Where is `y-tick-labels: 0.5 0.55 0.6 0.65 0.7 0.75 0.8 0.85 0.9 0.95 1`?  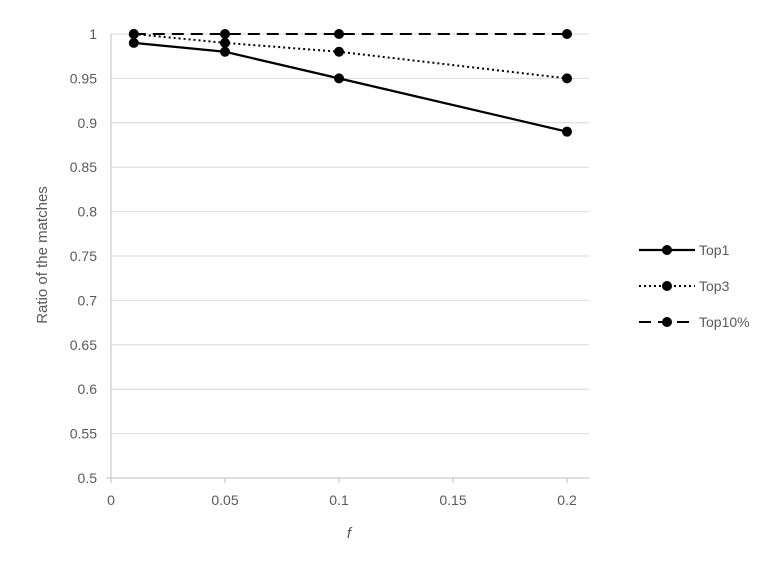 y-tick-labels: 0.5 0.55 0.6 0.65 0.7 0.75 0.8 0.85 0.9 0.95 1 is located at coordinates (83, 256).